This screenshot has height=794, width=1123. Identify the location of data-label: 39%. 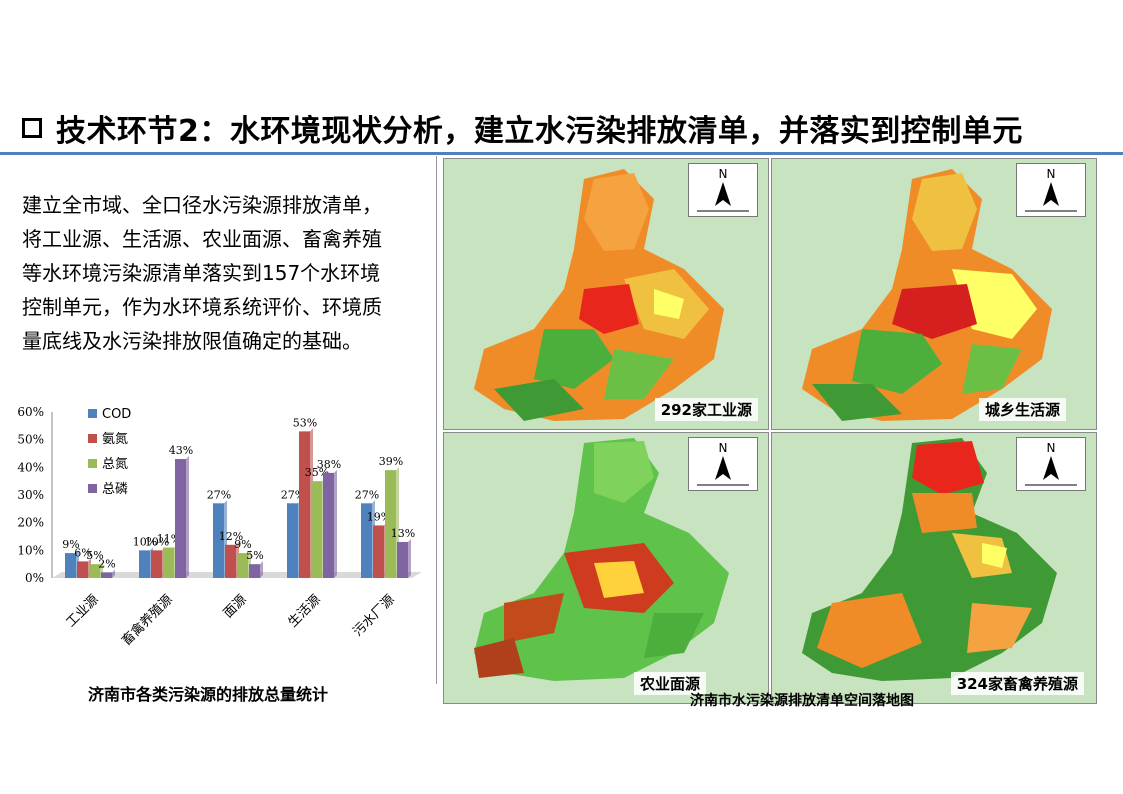
(391, 461).